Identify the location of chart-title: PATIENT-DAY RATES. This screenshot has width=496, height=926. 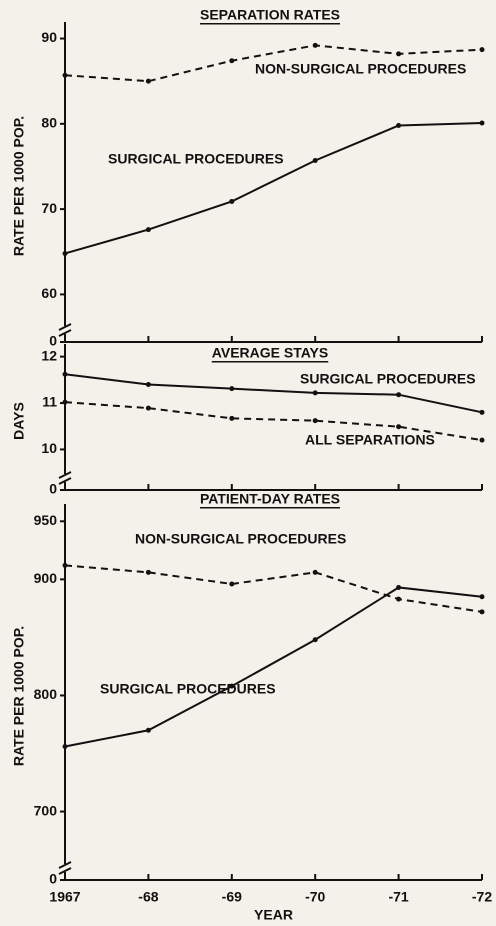
(270, 499).